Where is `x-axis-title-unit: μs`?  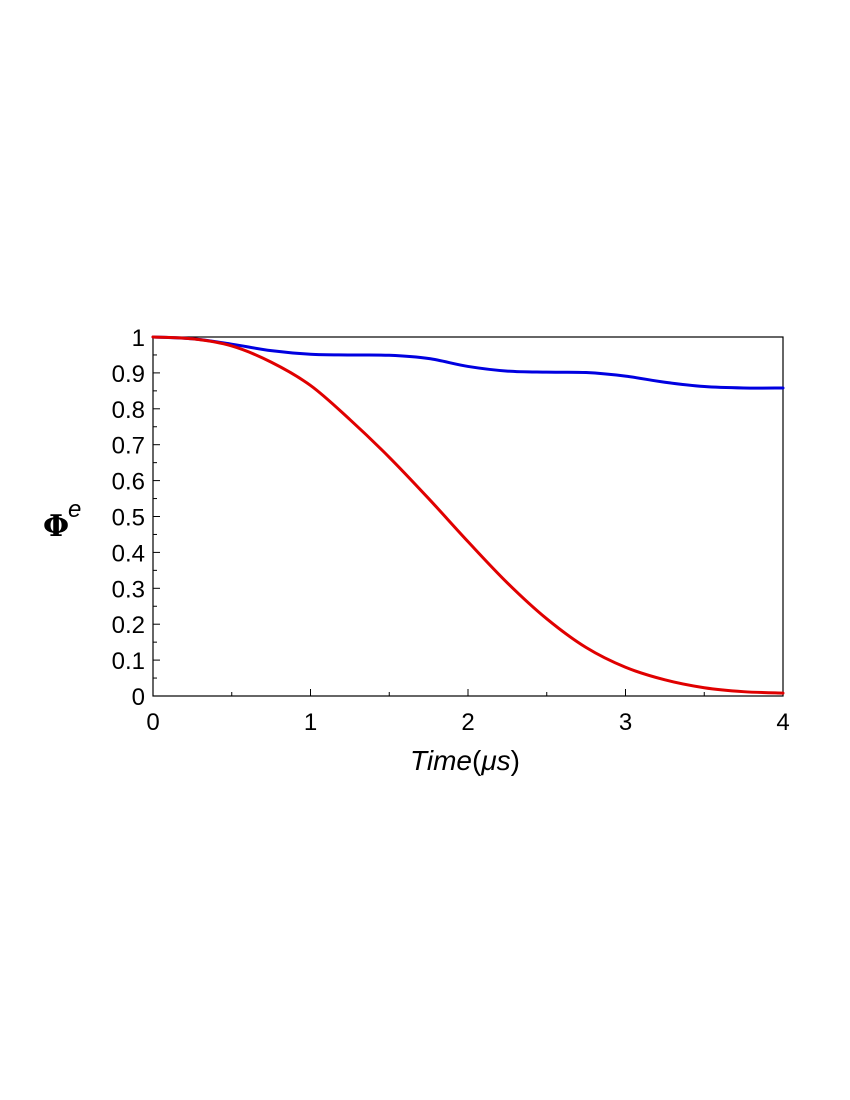 x-axis-title-unit: μs is located at coordinates (495, 760).